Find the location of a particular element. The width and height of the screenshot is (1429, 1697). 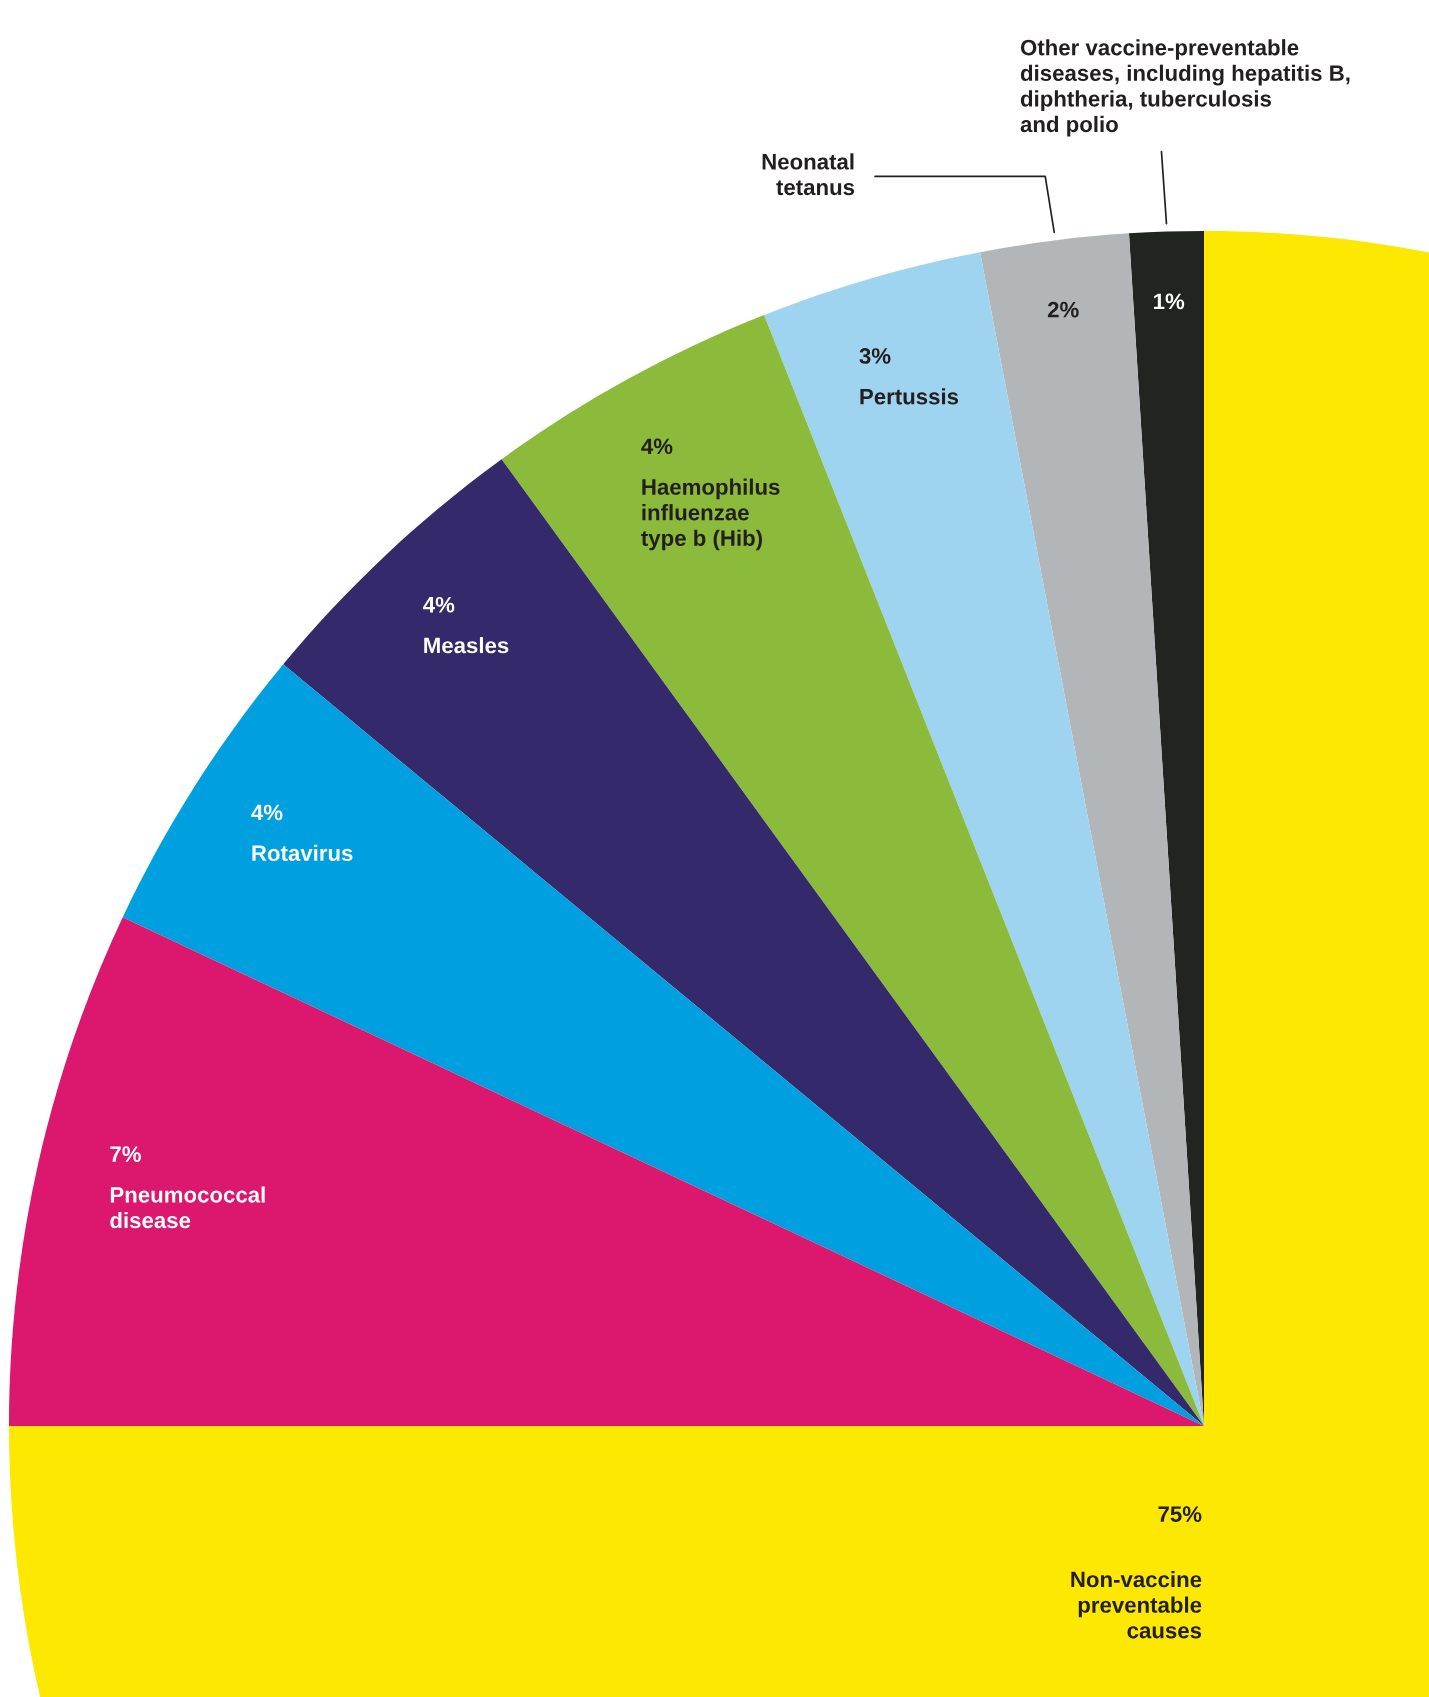

slice-label: Rotavirus is located at coordinates (302, 853).